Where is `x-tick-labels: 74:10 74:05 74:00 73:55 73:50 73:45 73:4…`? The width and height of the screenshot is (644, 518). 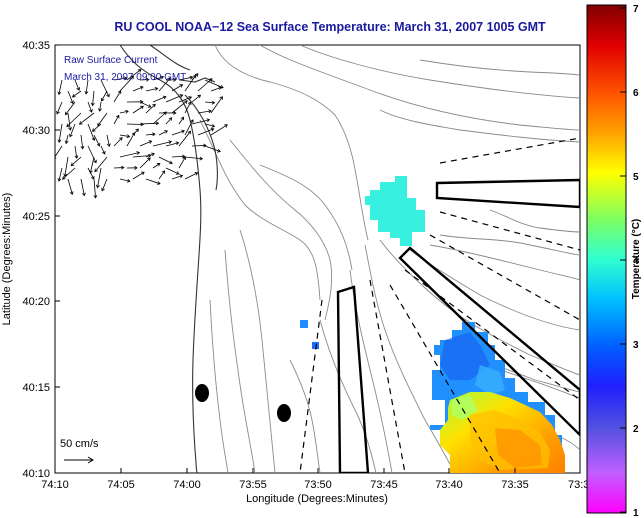 x-tick-labels: 74:10 74:05 74:00 73:55 73:50 73:45 73:4… is located at coordinates (315, 485).